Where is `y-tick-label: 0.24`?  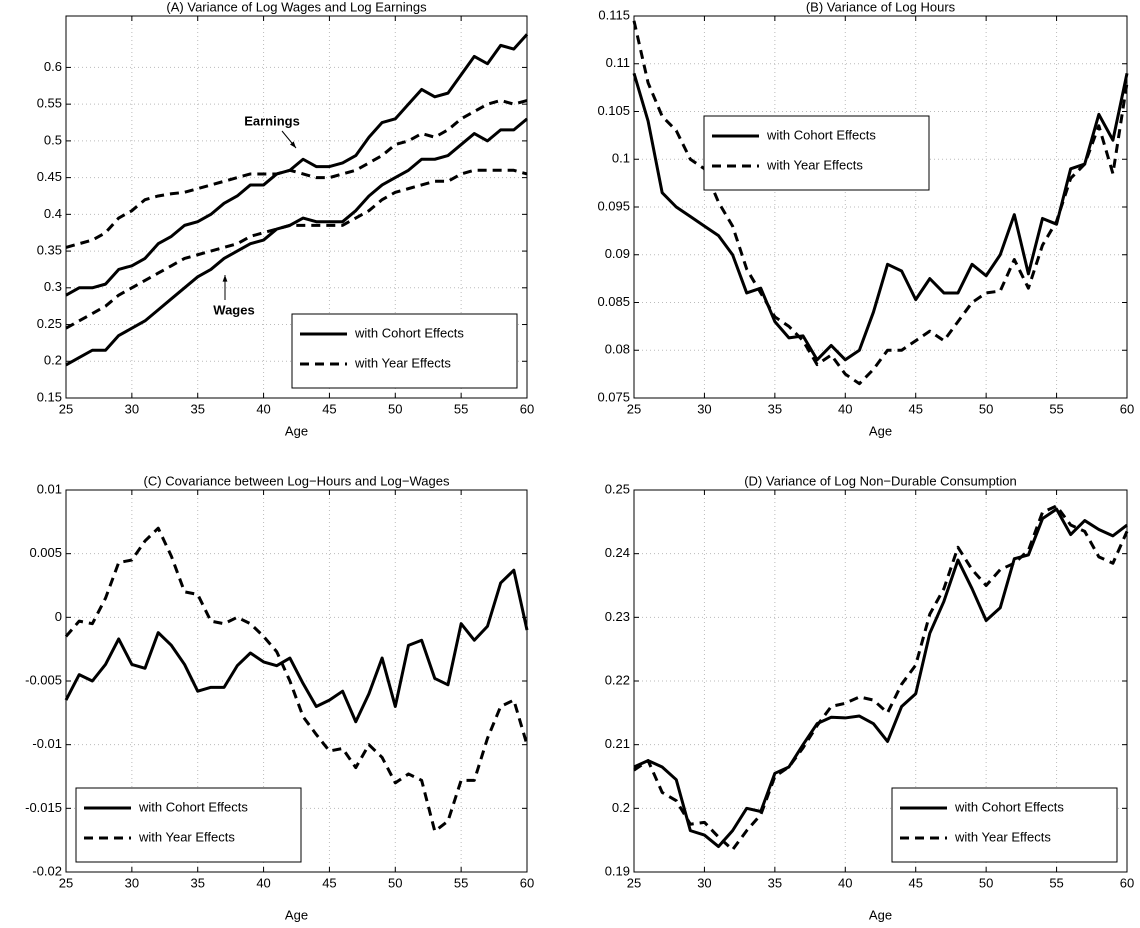
y-tick-label: 0.24 is located at coordinates (617, 552).